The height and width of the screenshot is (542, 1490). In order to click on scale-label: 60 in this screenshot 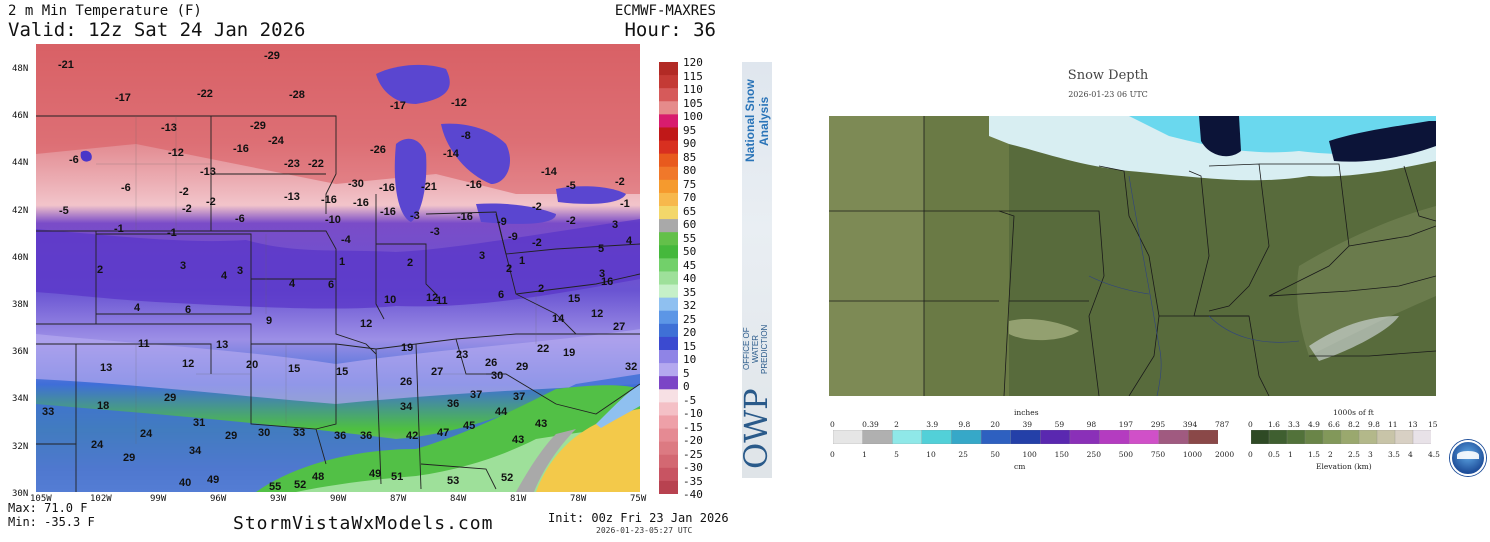, I will do `click(690, 224)`.